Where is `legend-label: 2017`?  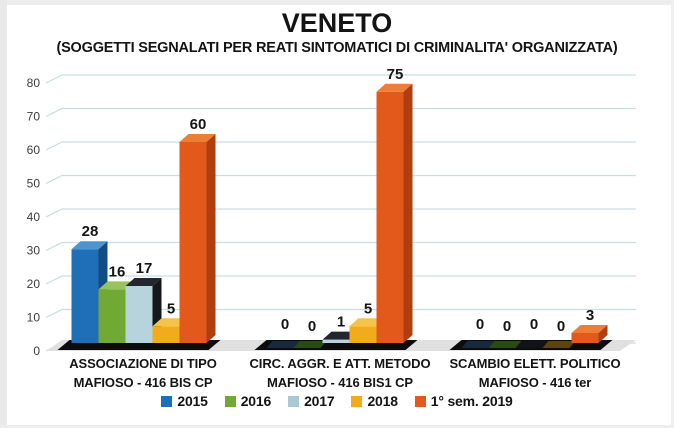 legend-label: 2017 is located at coordinates (319, 401).